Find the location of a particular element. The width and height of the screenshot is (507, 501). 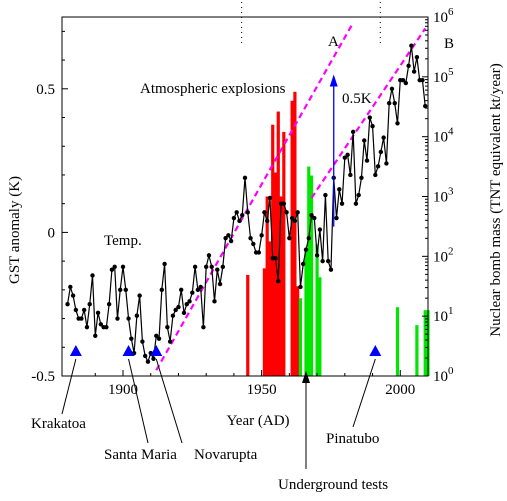

temp-point-2002 is located at coordinates (406, 83).